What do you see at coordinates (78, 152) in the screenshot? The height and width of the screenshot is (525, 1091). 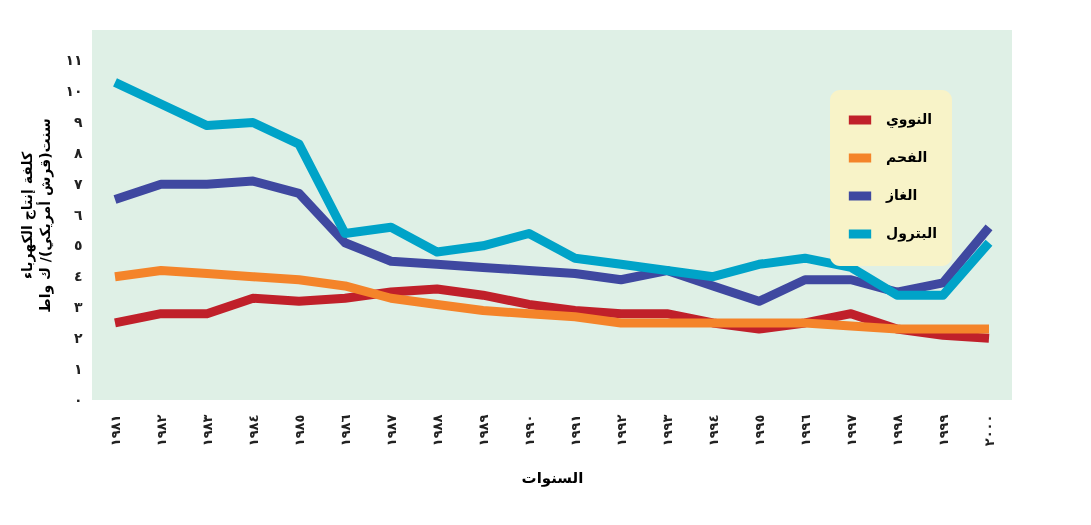 I see `y-tick-label: ٨` at bounding box center [78, 152].